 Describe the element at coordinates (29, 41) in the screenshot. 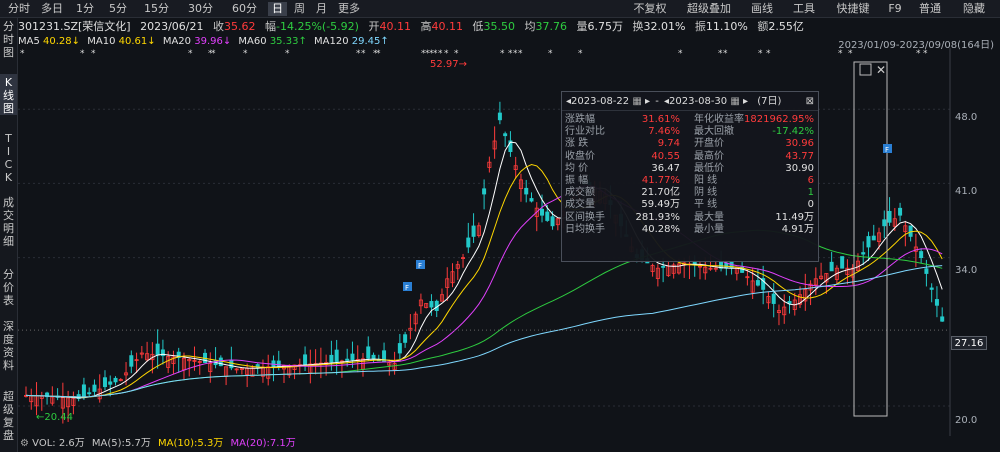

I see `ma5-label: MA5` at that location.